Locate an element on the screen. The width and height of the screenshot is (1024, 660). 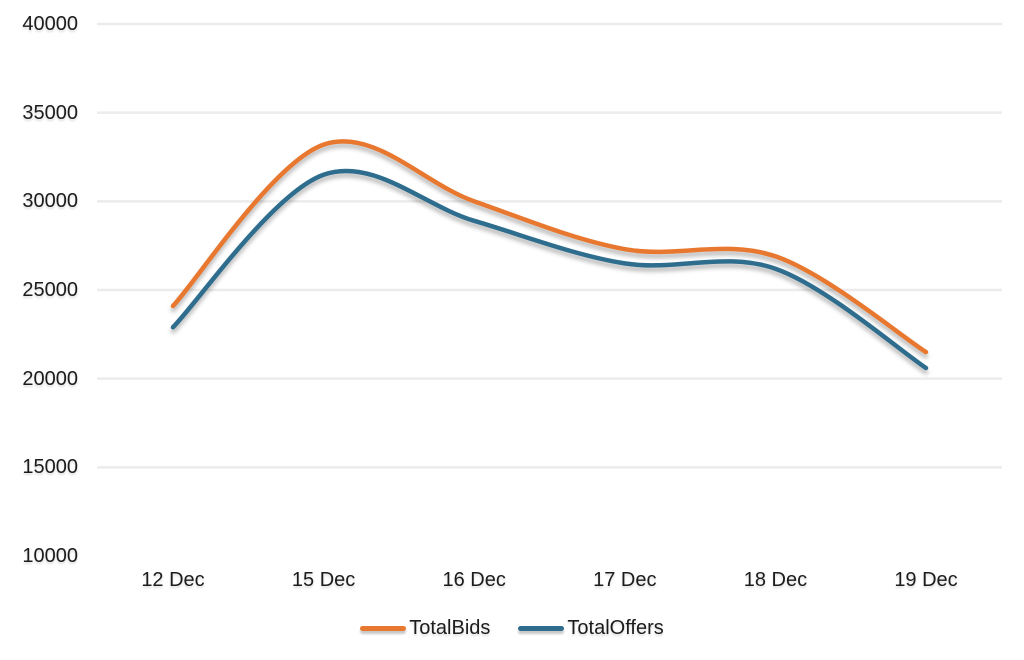
y-tick-label: 35000 is located at coordinates (50, 112).